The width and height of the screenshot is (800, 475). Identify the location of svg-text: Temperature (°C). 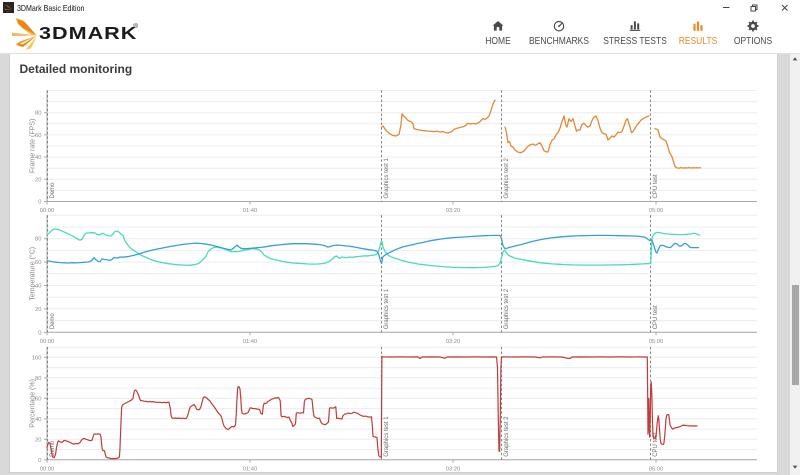
(33, 274).